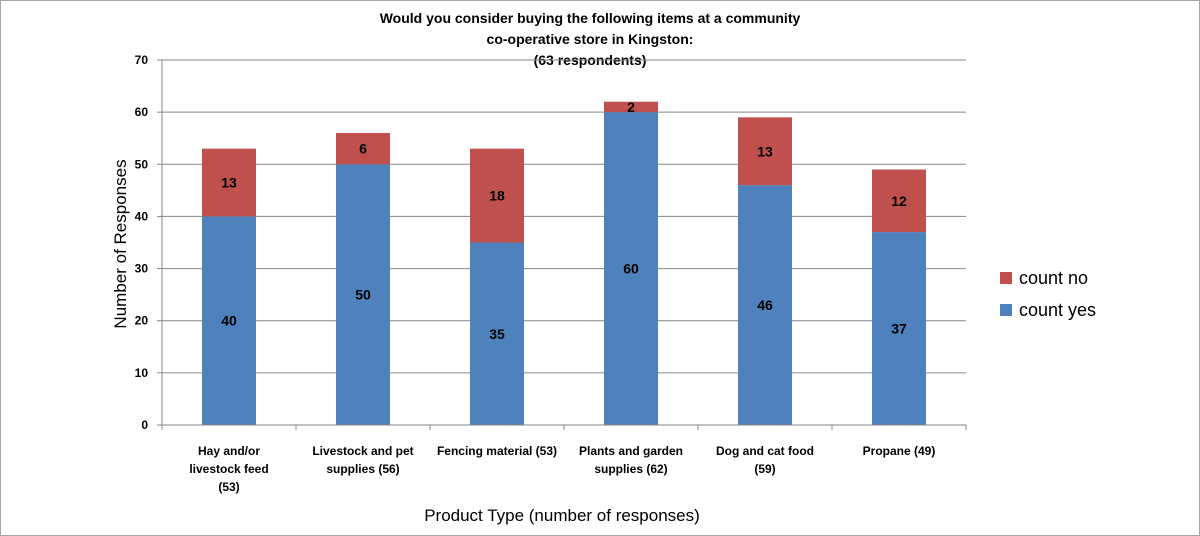 The width and height of the screenshot is (1200, 536). I want to click on y-tick-label-30: 30, so click(142, 269).